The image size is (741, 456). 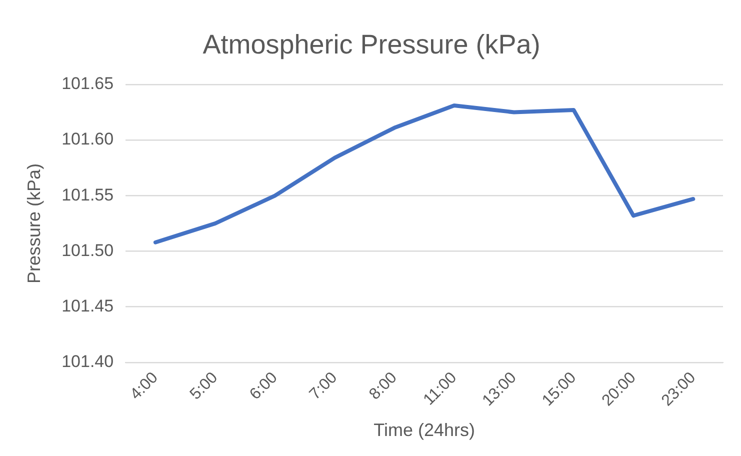 What do you see at coordinates (34, 223) in the screenshot?
I see `y-axis-title: Pressure (kPa)` at bounding box center [34, 223].